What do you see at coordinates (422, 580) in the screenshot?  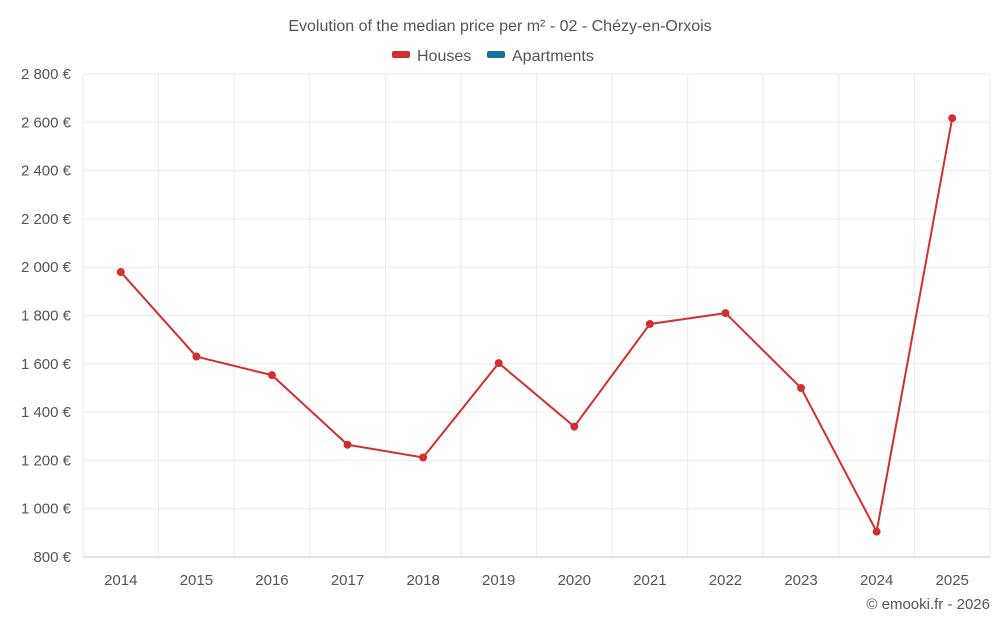 I see `x-tick-label: 2018` at bounding box center [422, 580].